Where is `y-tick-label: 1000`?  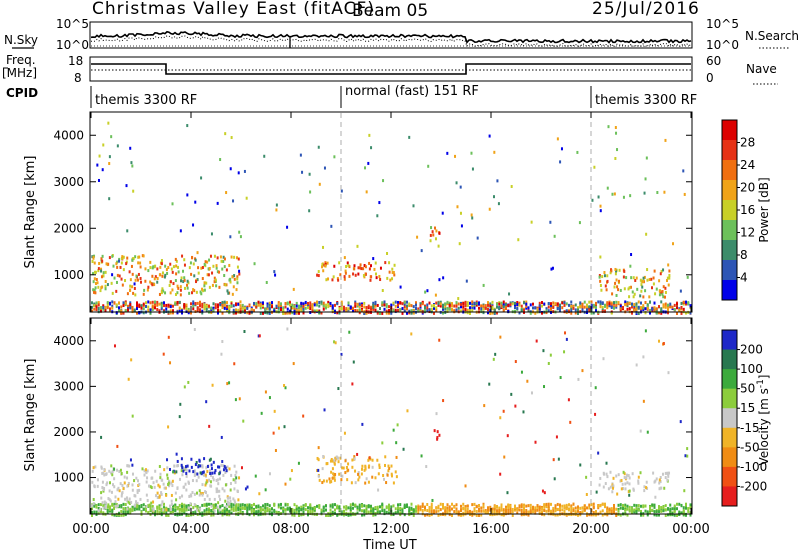
y-tick-label: 1000 is located at coordinates (68, 275).